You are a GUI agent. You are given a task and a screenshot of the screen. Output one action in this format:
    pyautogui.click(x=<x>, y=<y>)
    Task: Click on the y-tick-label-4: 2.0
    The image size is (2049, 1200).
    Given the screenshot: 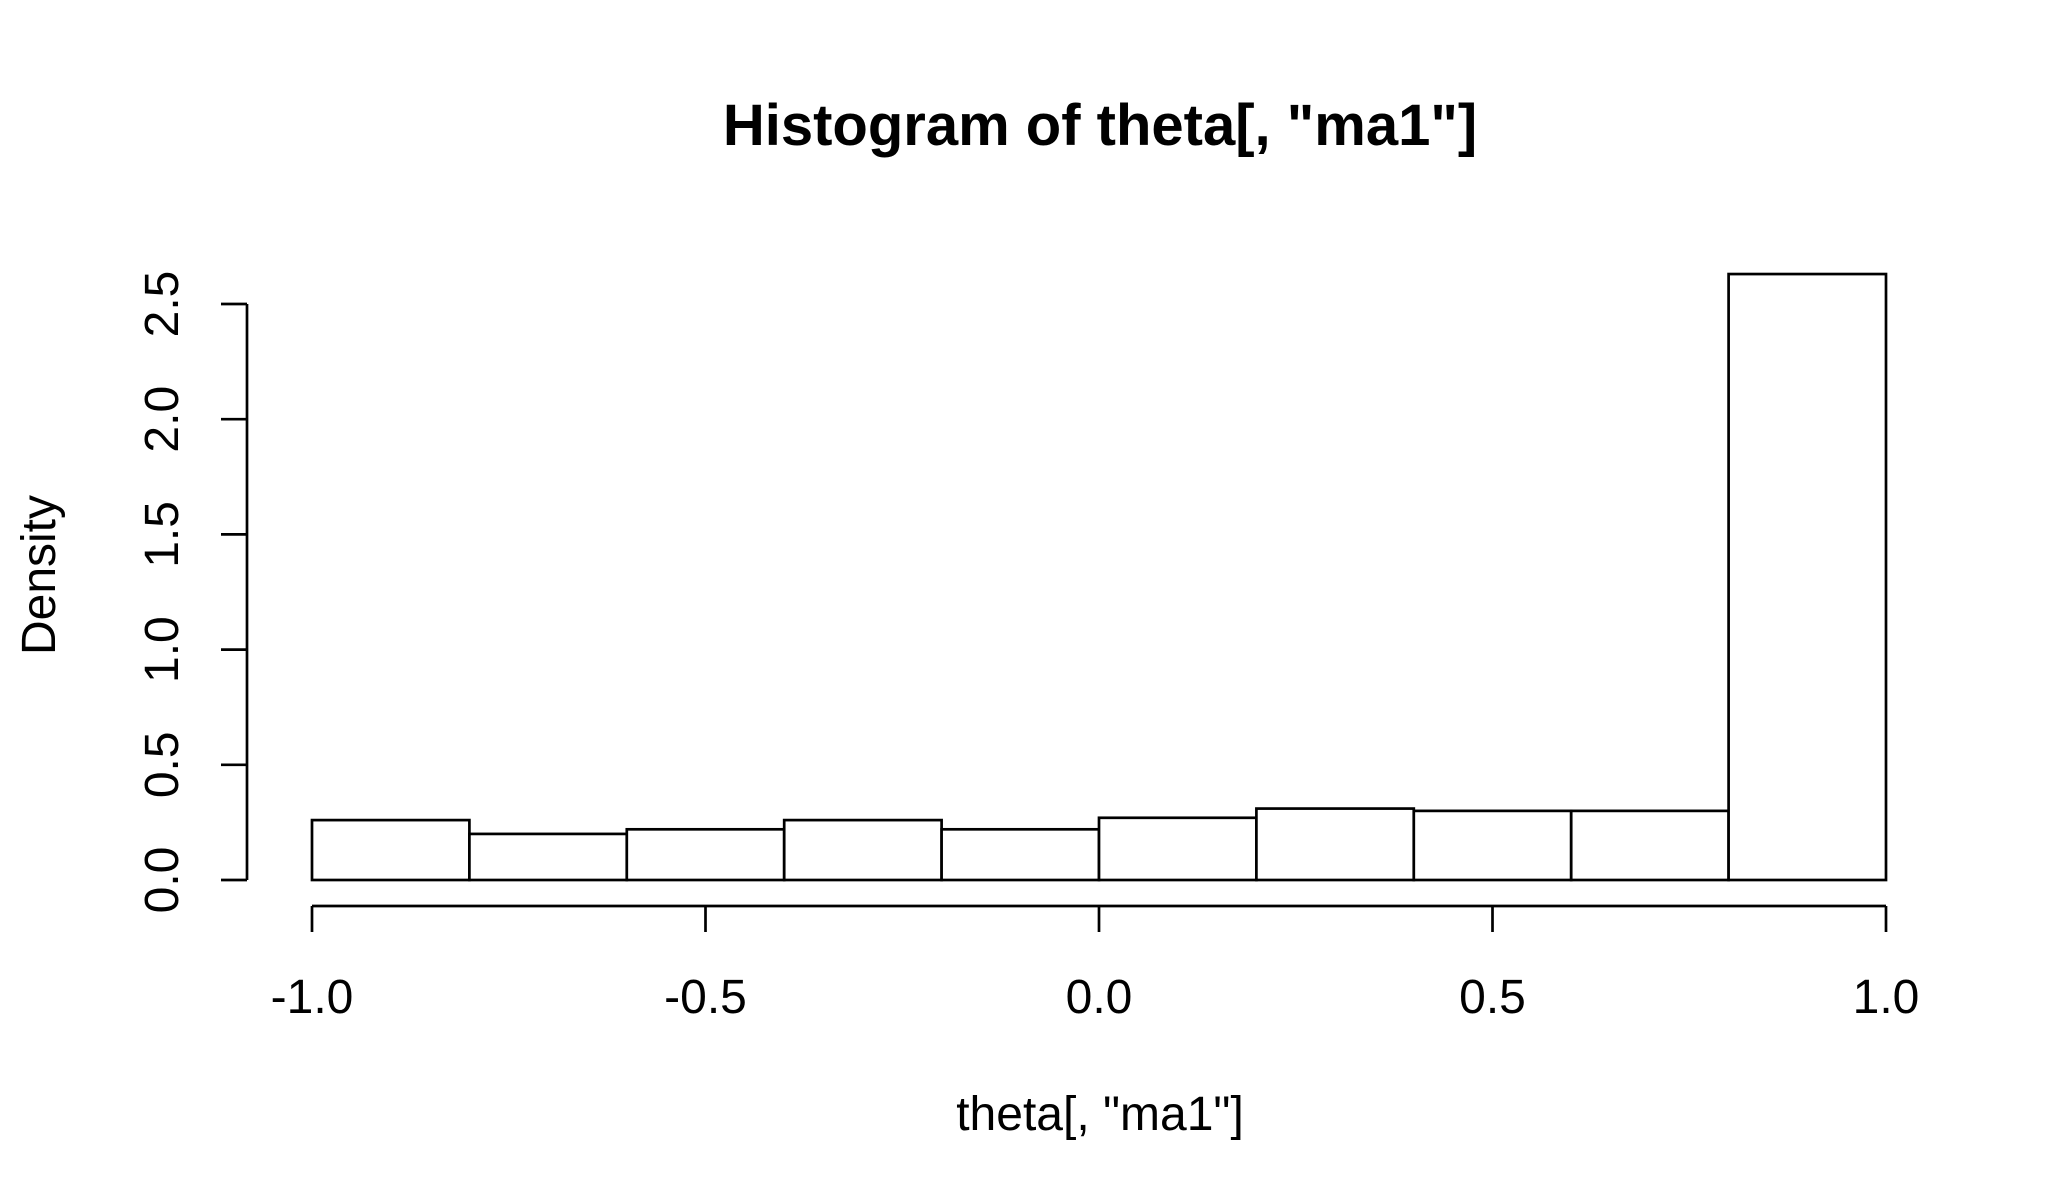 What is the action you would take?
    pyautogui.click(x=162, y=419)
    